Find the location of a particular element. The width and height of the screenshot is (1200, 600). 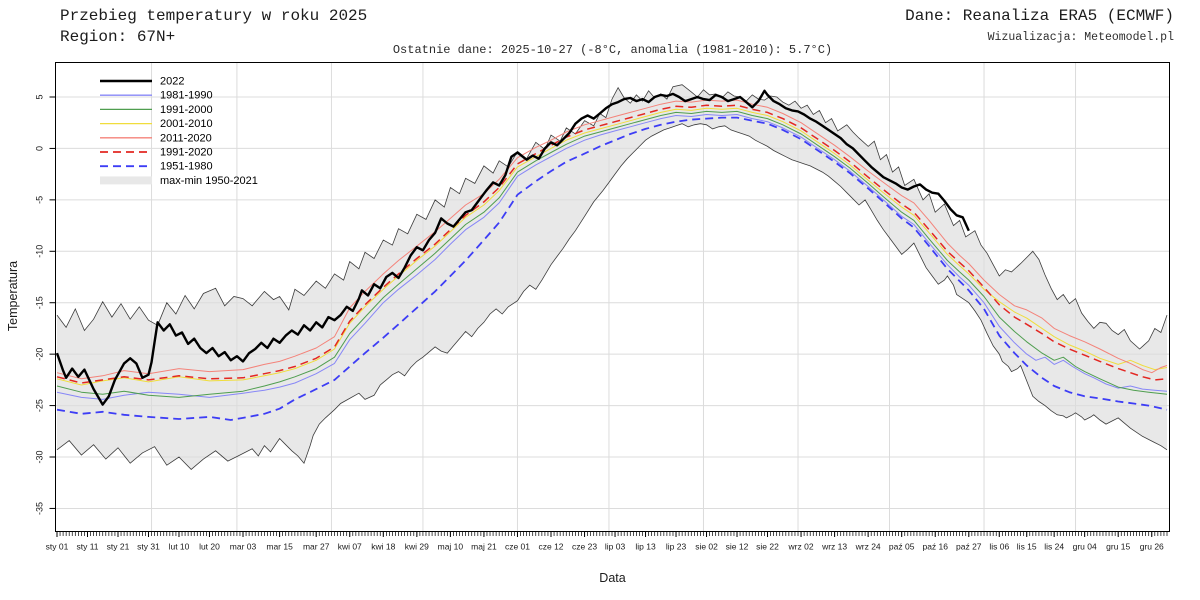

x-tick-label: sty 11 is located at coordinates (87, 547).